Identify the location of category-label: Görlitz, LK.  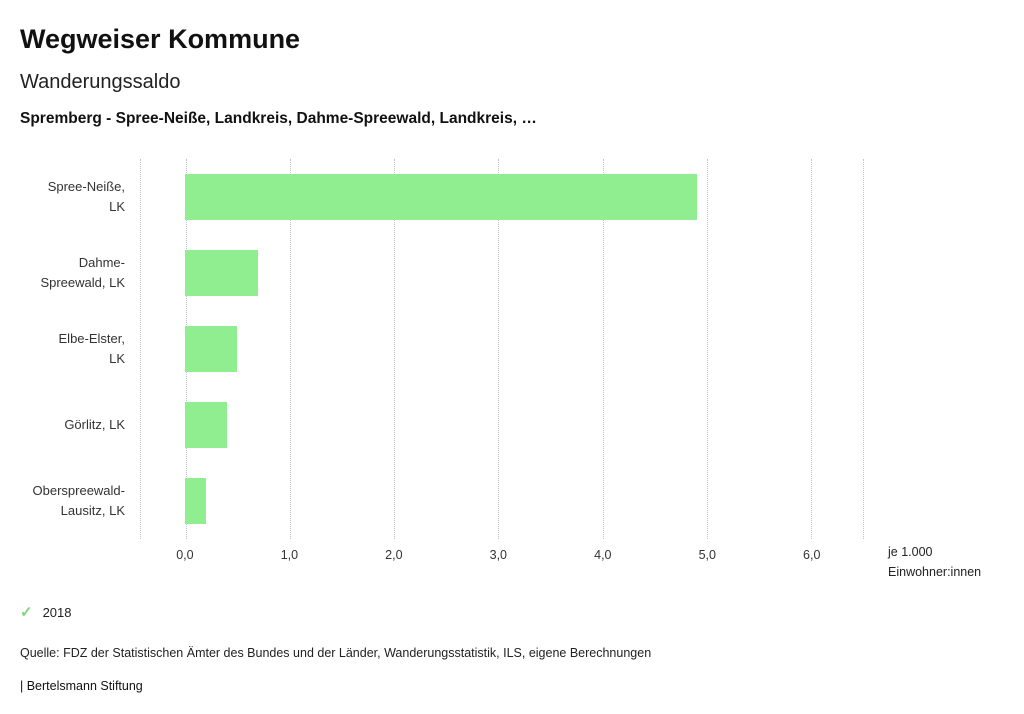
(94, 424).